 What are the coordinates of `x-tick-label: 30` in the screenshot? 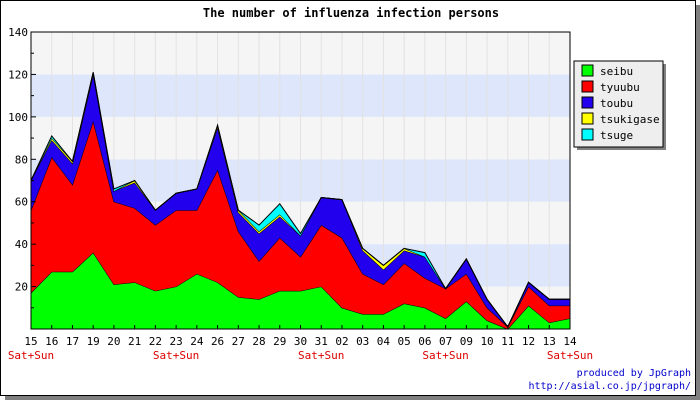 It's located at (300, 341).